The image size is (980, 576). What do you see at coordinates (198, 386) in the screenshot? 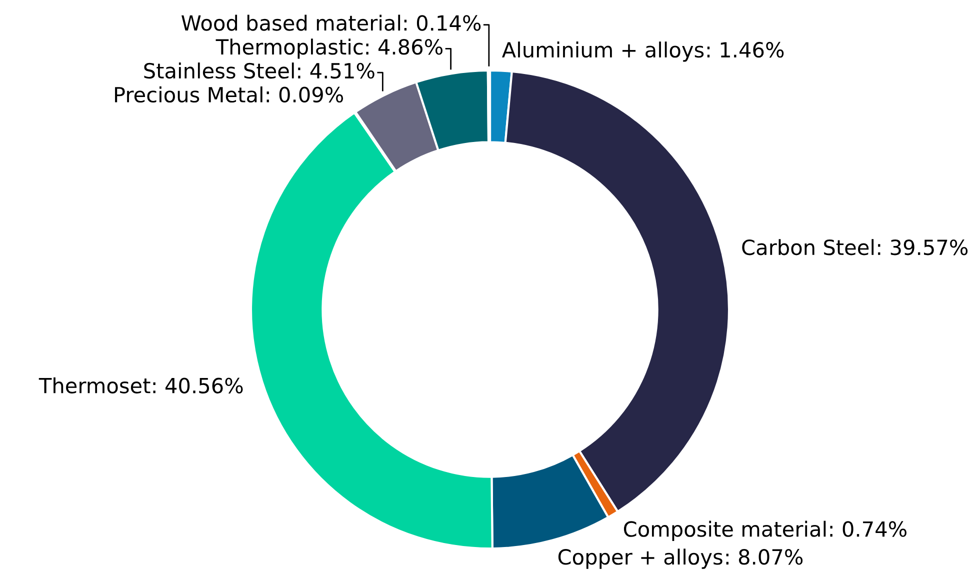
I see `data-label: : 40.56%` at bounding box center [198, 386].